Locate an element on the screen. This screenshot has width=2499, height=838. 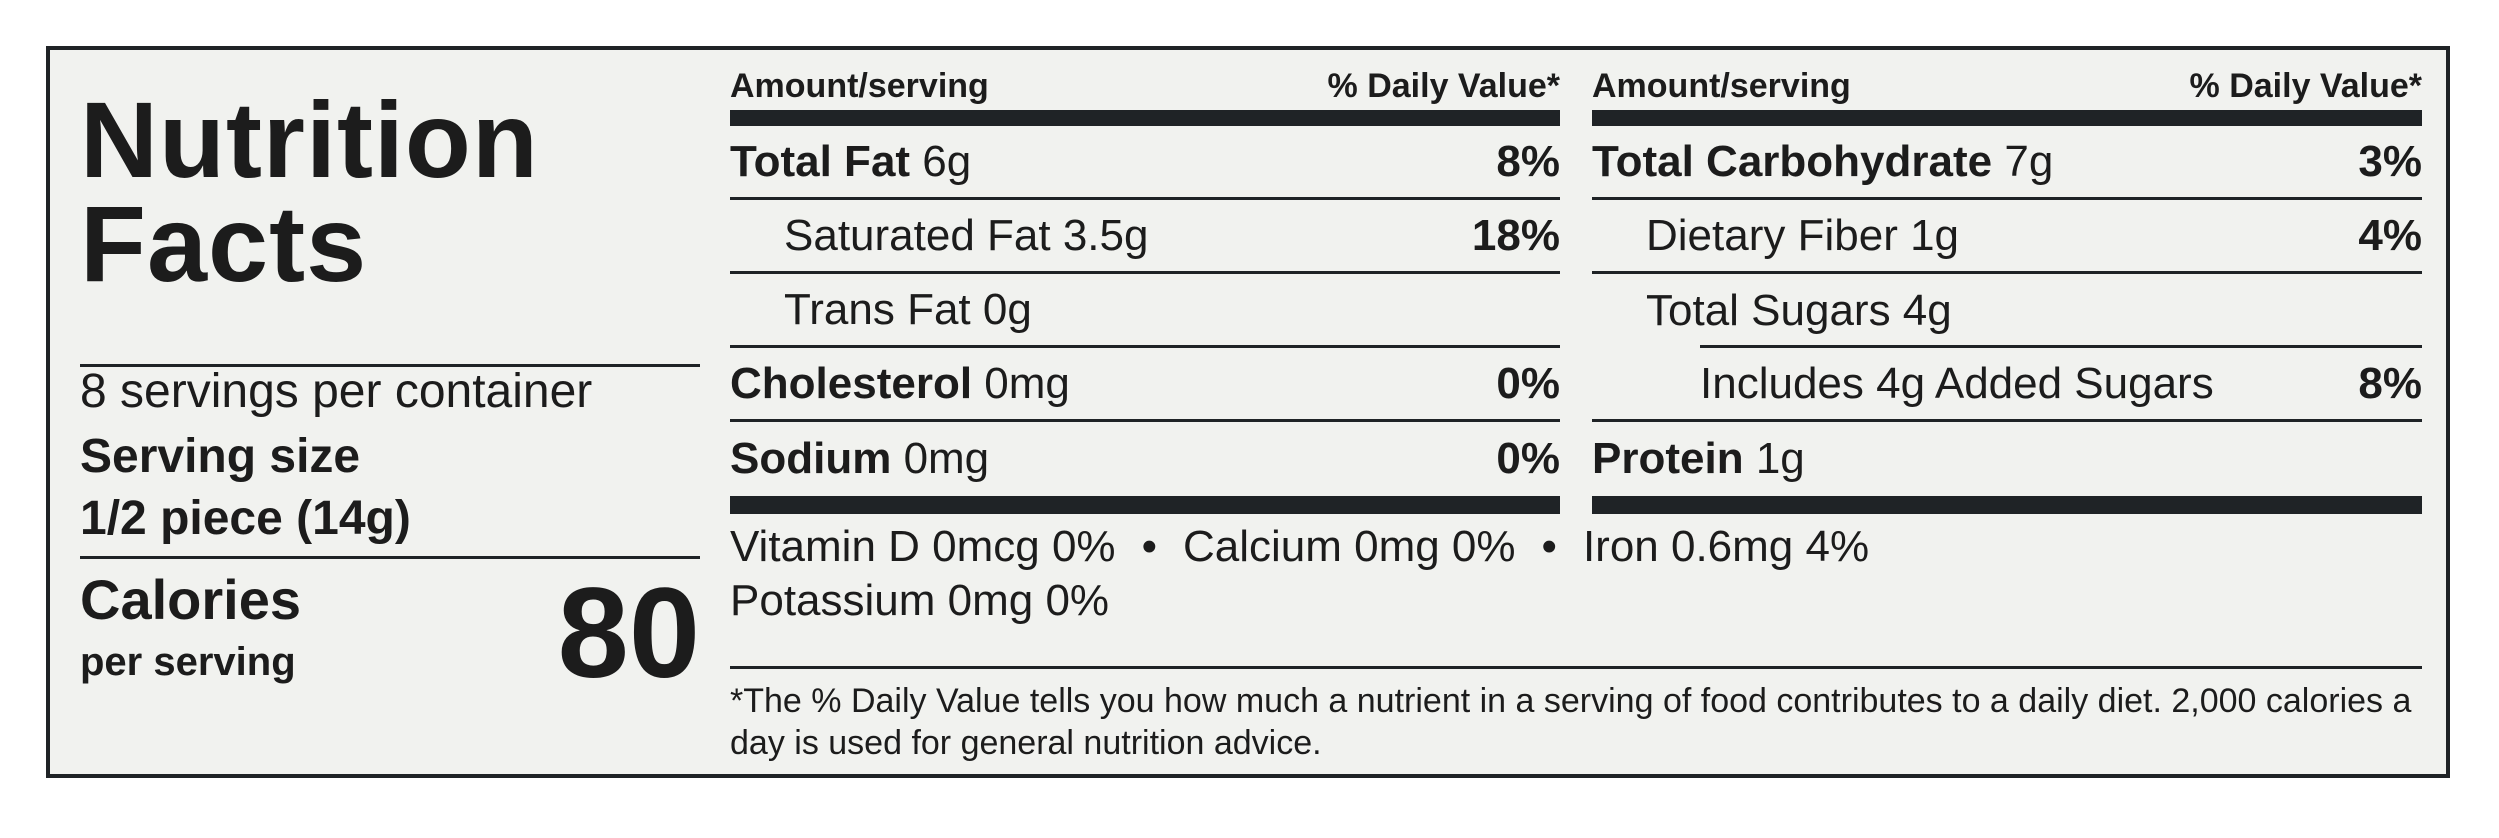
nutrient-name: Total Sugars 4g is located at coordinates (1799, 310).